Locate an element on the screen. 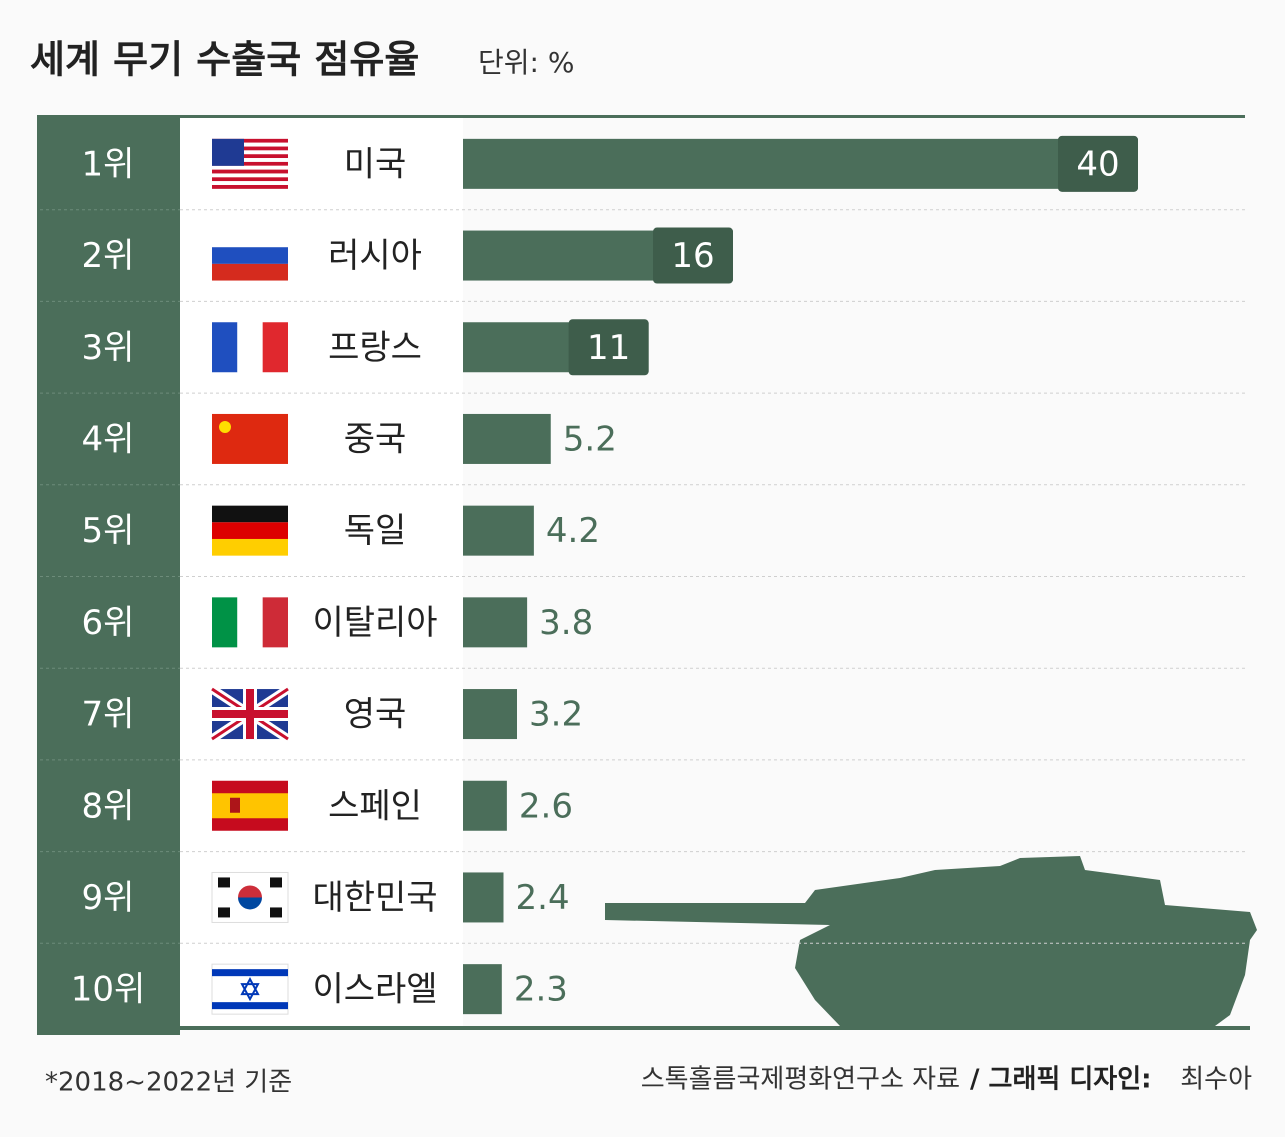 The image size is (1285, 1137). rank-label: 6위 is located at coordinates (108, 623).